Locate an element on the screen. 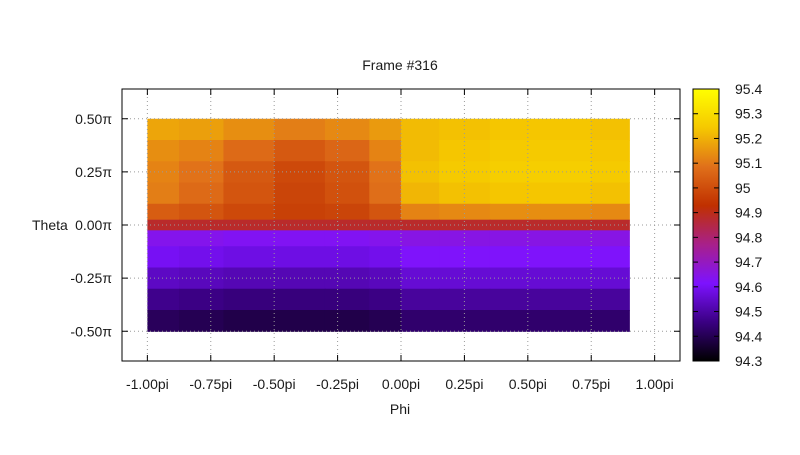 This screenshot has height=455, width=800. y-tick-label: -0.25π is located at coordinates (91, 278).